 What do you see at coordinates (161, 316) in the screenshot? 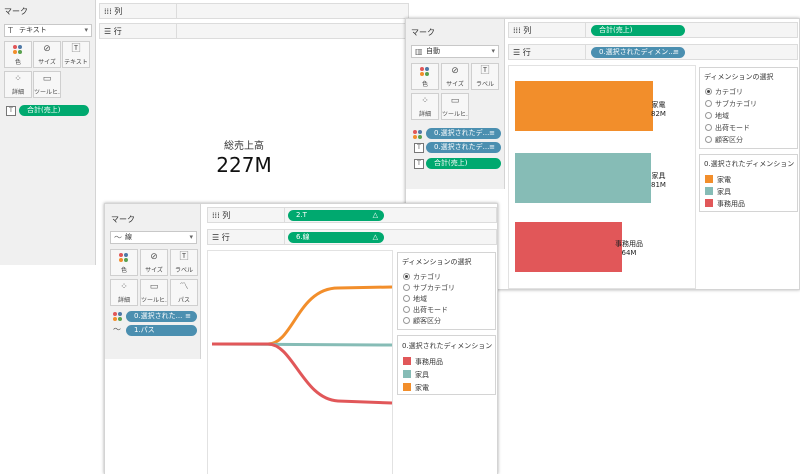
I see `w3-color-pill: 0.選択された... ≡` at bounding box center [161, 316].